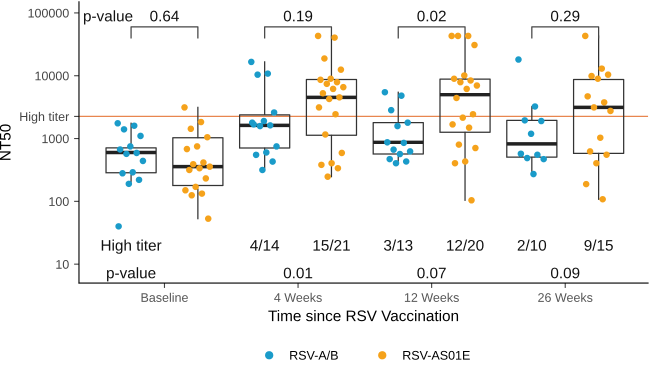 The width and height of the screenshot is (650, 371). Describe the element at coordinates (165, 297) in the screenshot. I see `x-tick-label: Baseline` at that location.